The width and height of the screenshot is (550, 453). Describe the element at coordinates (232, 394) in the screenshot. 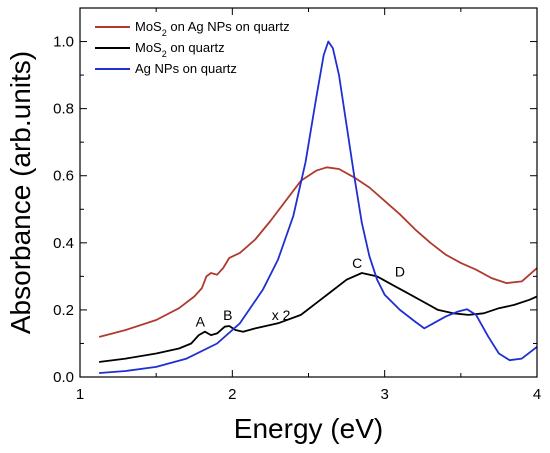

I see `x-tick-label: 2` at that location.